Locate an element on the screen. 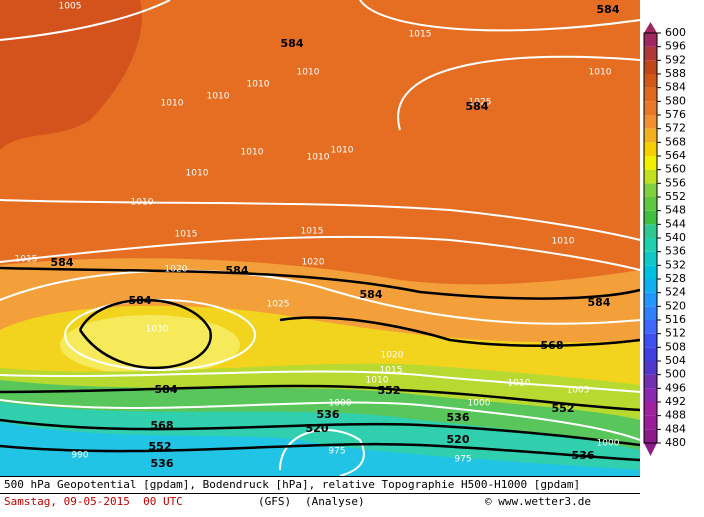 The width and height of the screenshot is (704, 517). colorbar-tick-label: 600 is located at coordinates (675, 32).